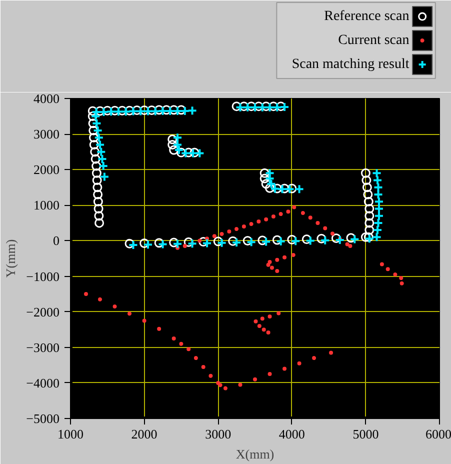  What do you see at coordinates (56, 240) in the screenshot?
I see `y-tick-label: 0` at bounding box center [56, 240].